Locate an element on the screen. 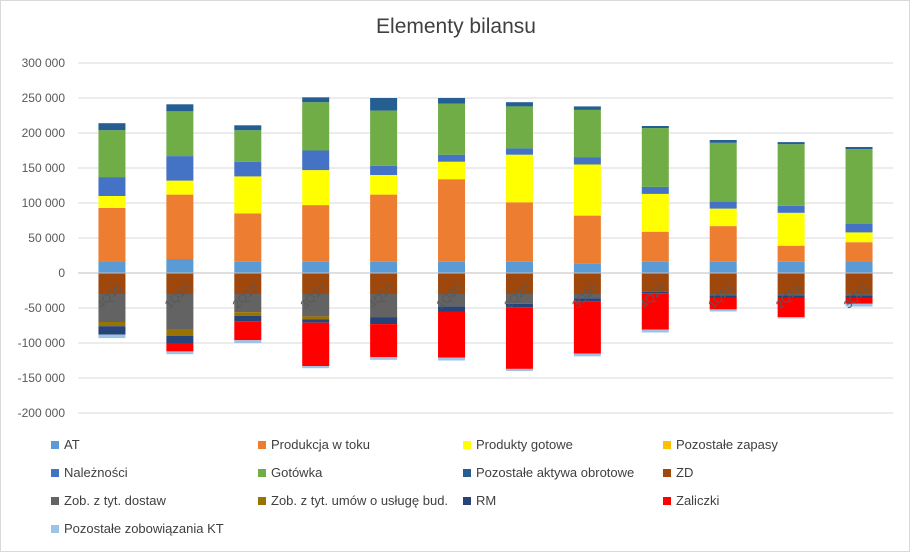 The height and width of the screenshot is (553, 910). legend-item: Pozostałe zapasy is located at coordinates (720, 444).